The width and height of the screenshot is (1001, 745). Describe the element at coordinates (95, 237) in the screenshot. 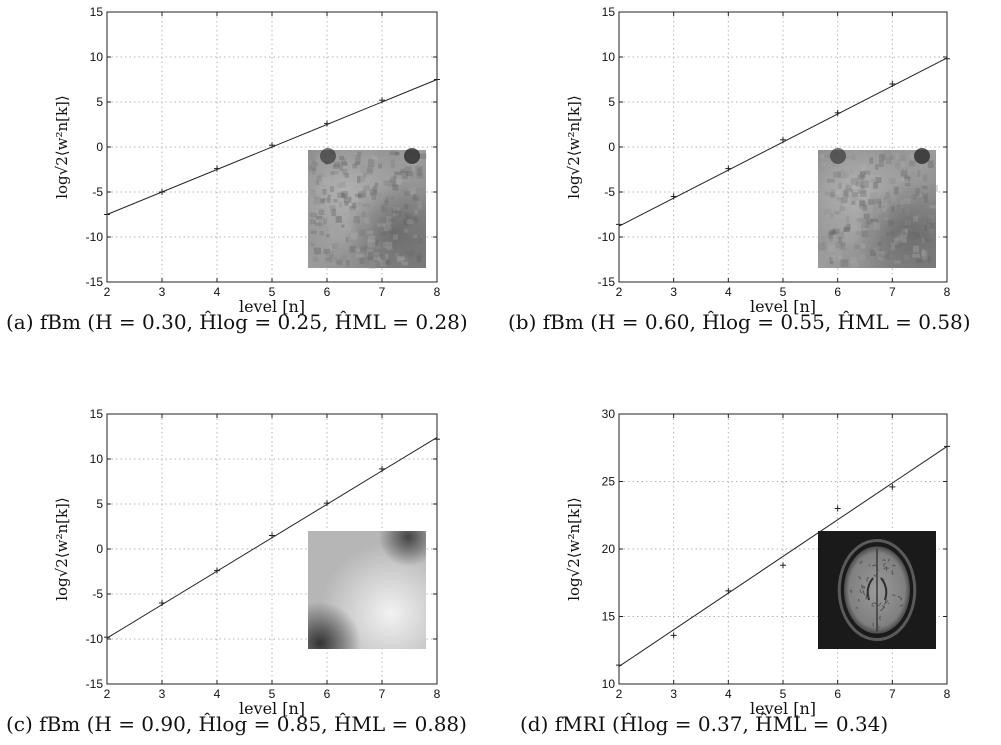

I see `y-tick-label: -10` at that location.